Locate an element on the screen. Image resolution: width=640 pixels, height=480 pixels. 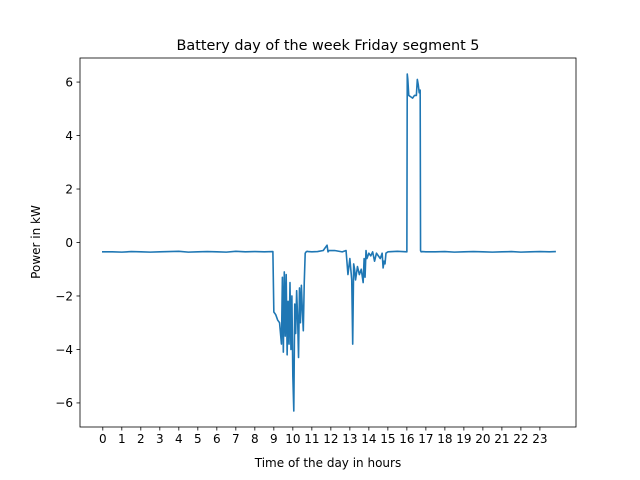
x-tick-label: 5 is located at coordinates (198, 439).